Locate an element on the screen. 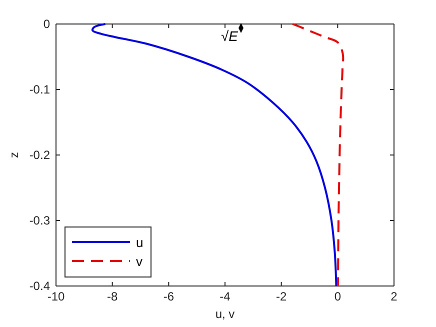  x-tick-label: -8 is located at coordinates (112, 297).